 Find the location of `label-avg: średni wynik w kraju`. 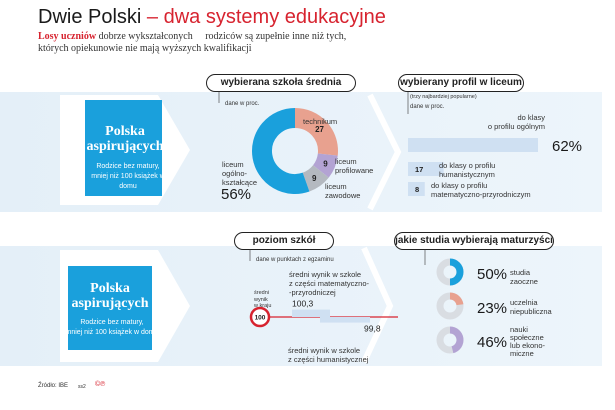

label-avg: średni wynik w kraju is located at coordinates (263, 299).